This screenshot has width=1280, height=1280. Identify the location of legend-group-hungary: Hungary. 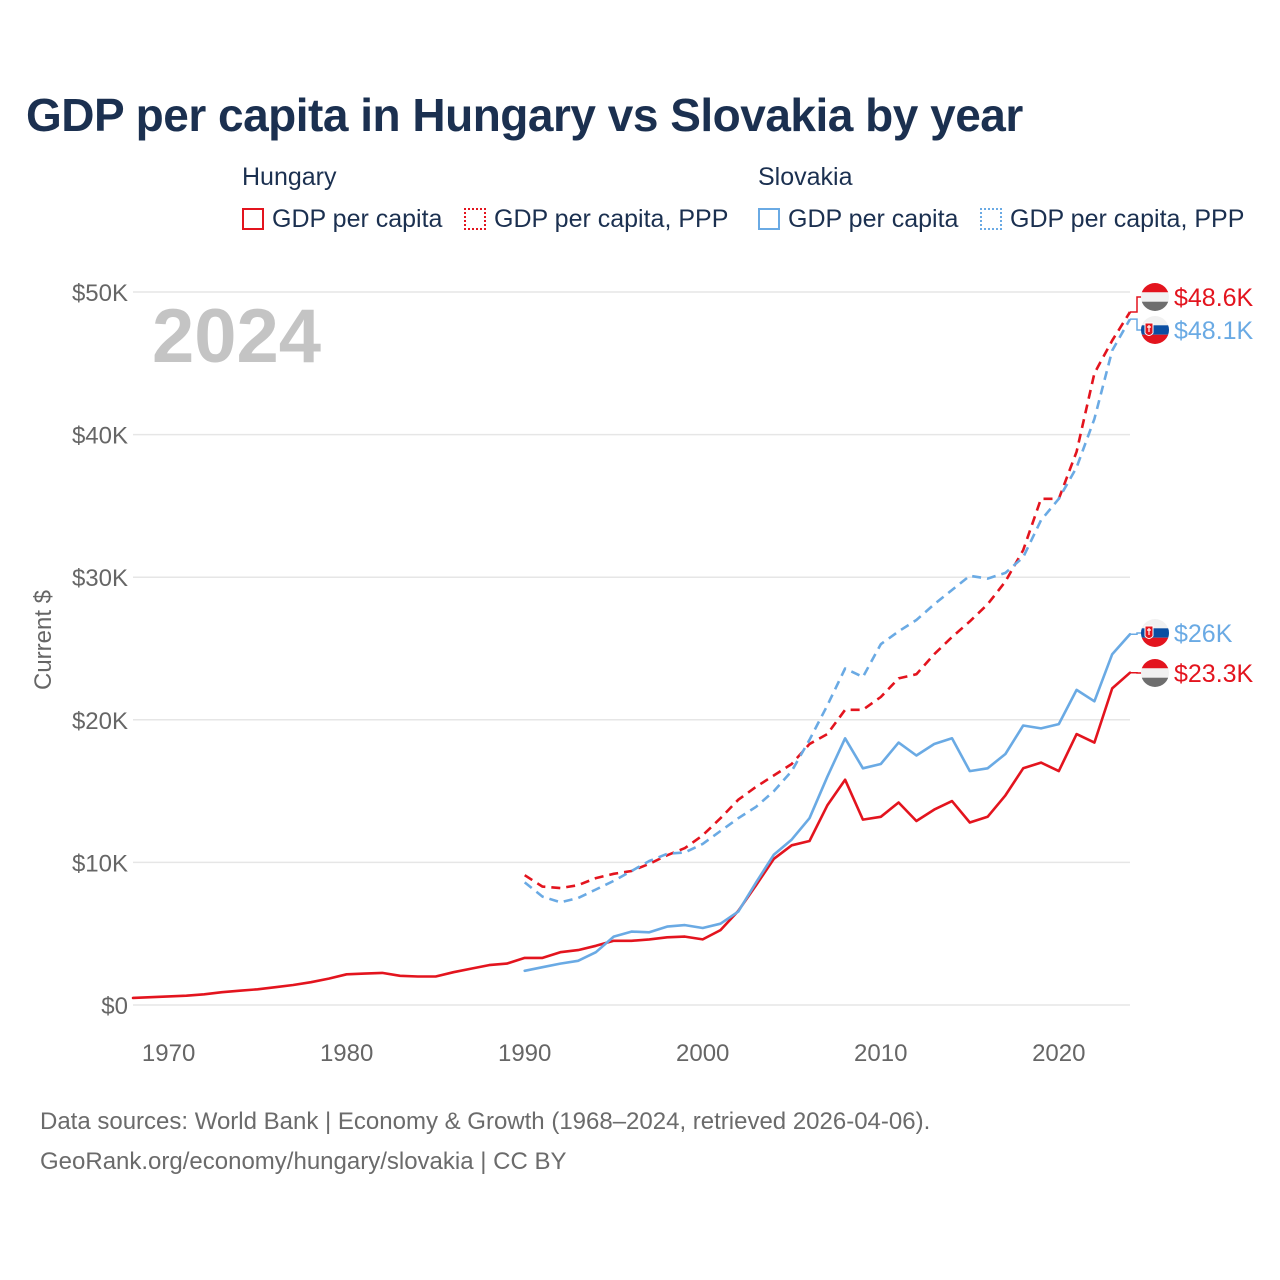
(289, 177).